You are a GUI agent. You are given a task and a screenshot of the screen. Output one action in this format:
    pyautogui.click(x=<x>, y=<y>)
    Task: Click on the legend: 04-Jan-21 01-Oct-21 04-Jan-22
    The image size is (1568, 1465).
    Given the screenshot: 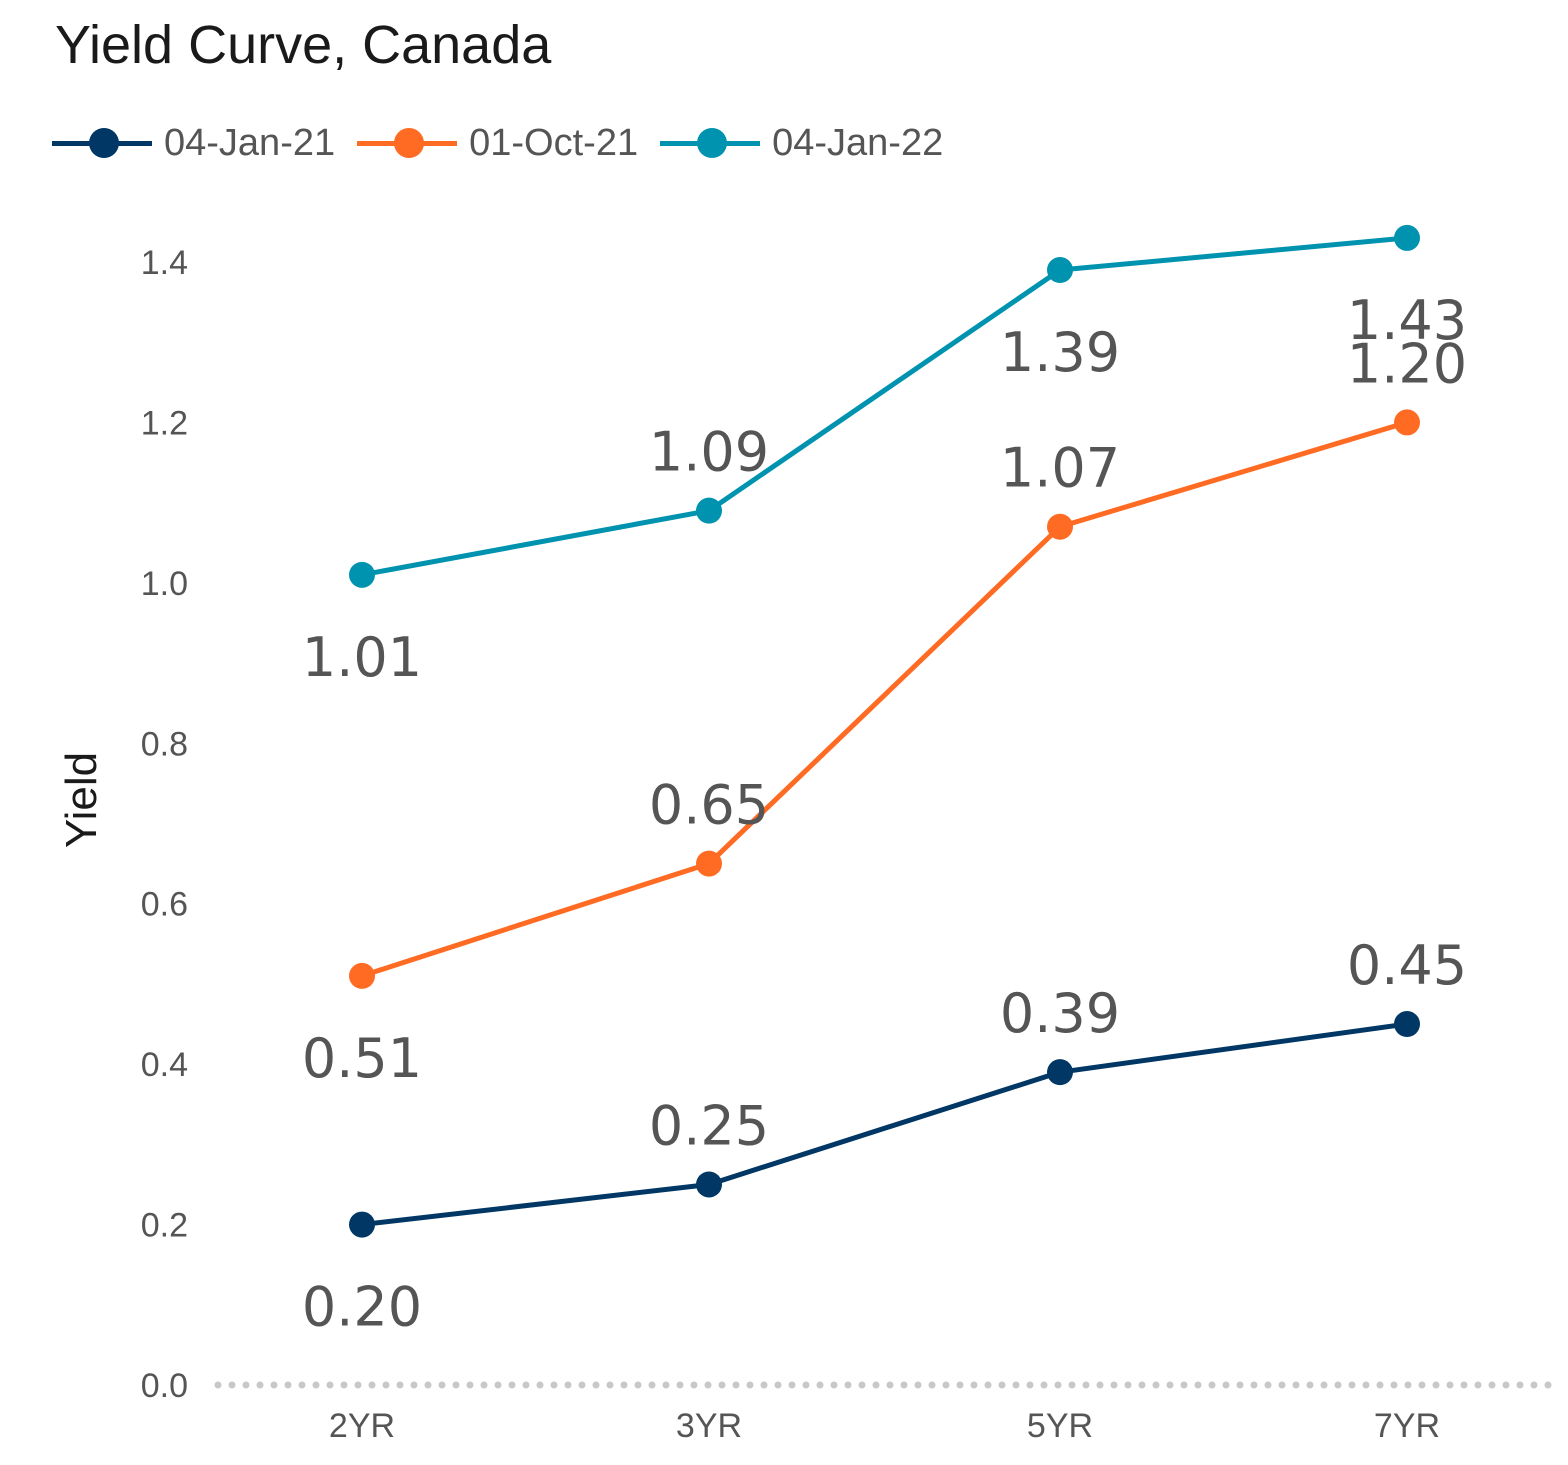 What is the action you would take?
    pyautogui.click(x=508, y=143)
    